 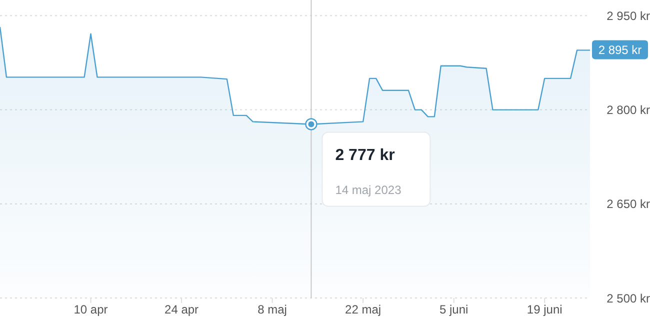 I want to click on annotation: 2 895 kr, so click(x=620, y=50).